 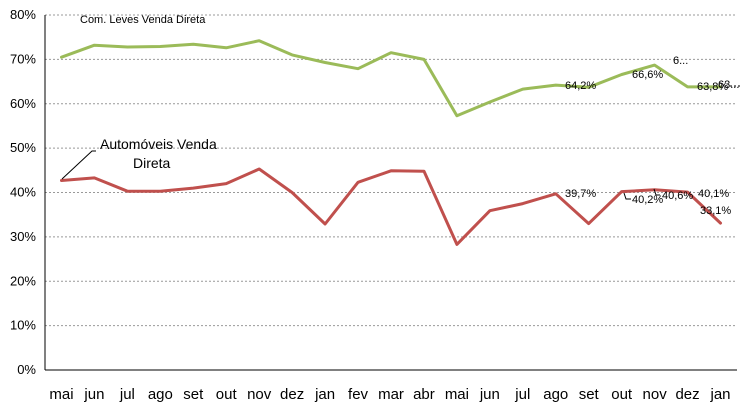 I want to click on x-tick-label: mar, so click(x=391, y=394).